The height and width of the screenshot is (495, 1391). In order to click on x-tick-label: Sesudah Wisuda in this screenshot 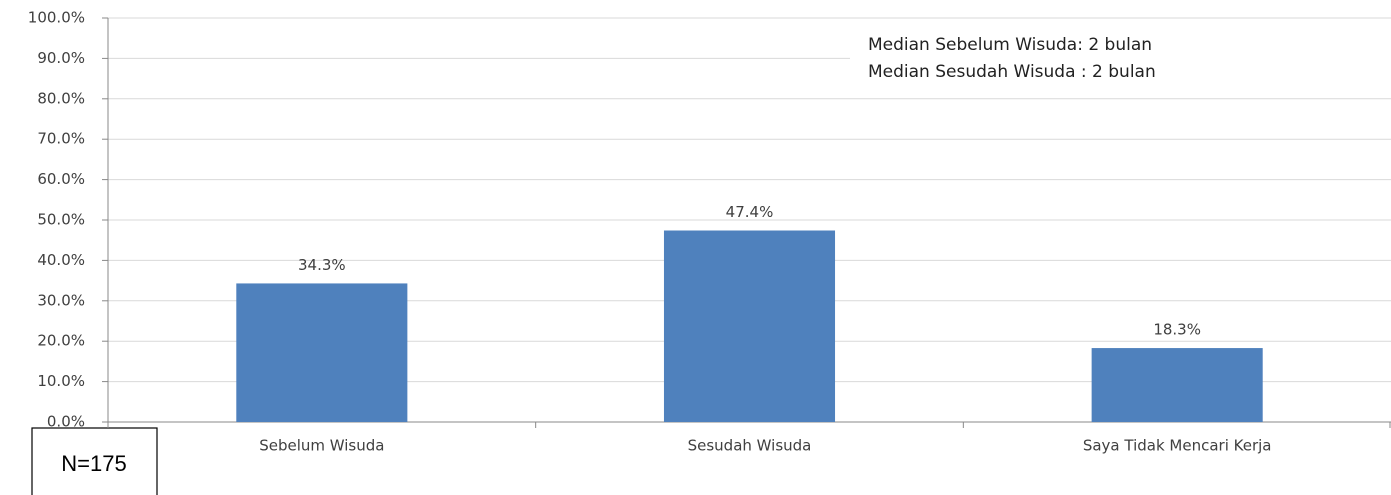, I will do `click(750, 446)`.